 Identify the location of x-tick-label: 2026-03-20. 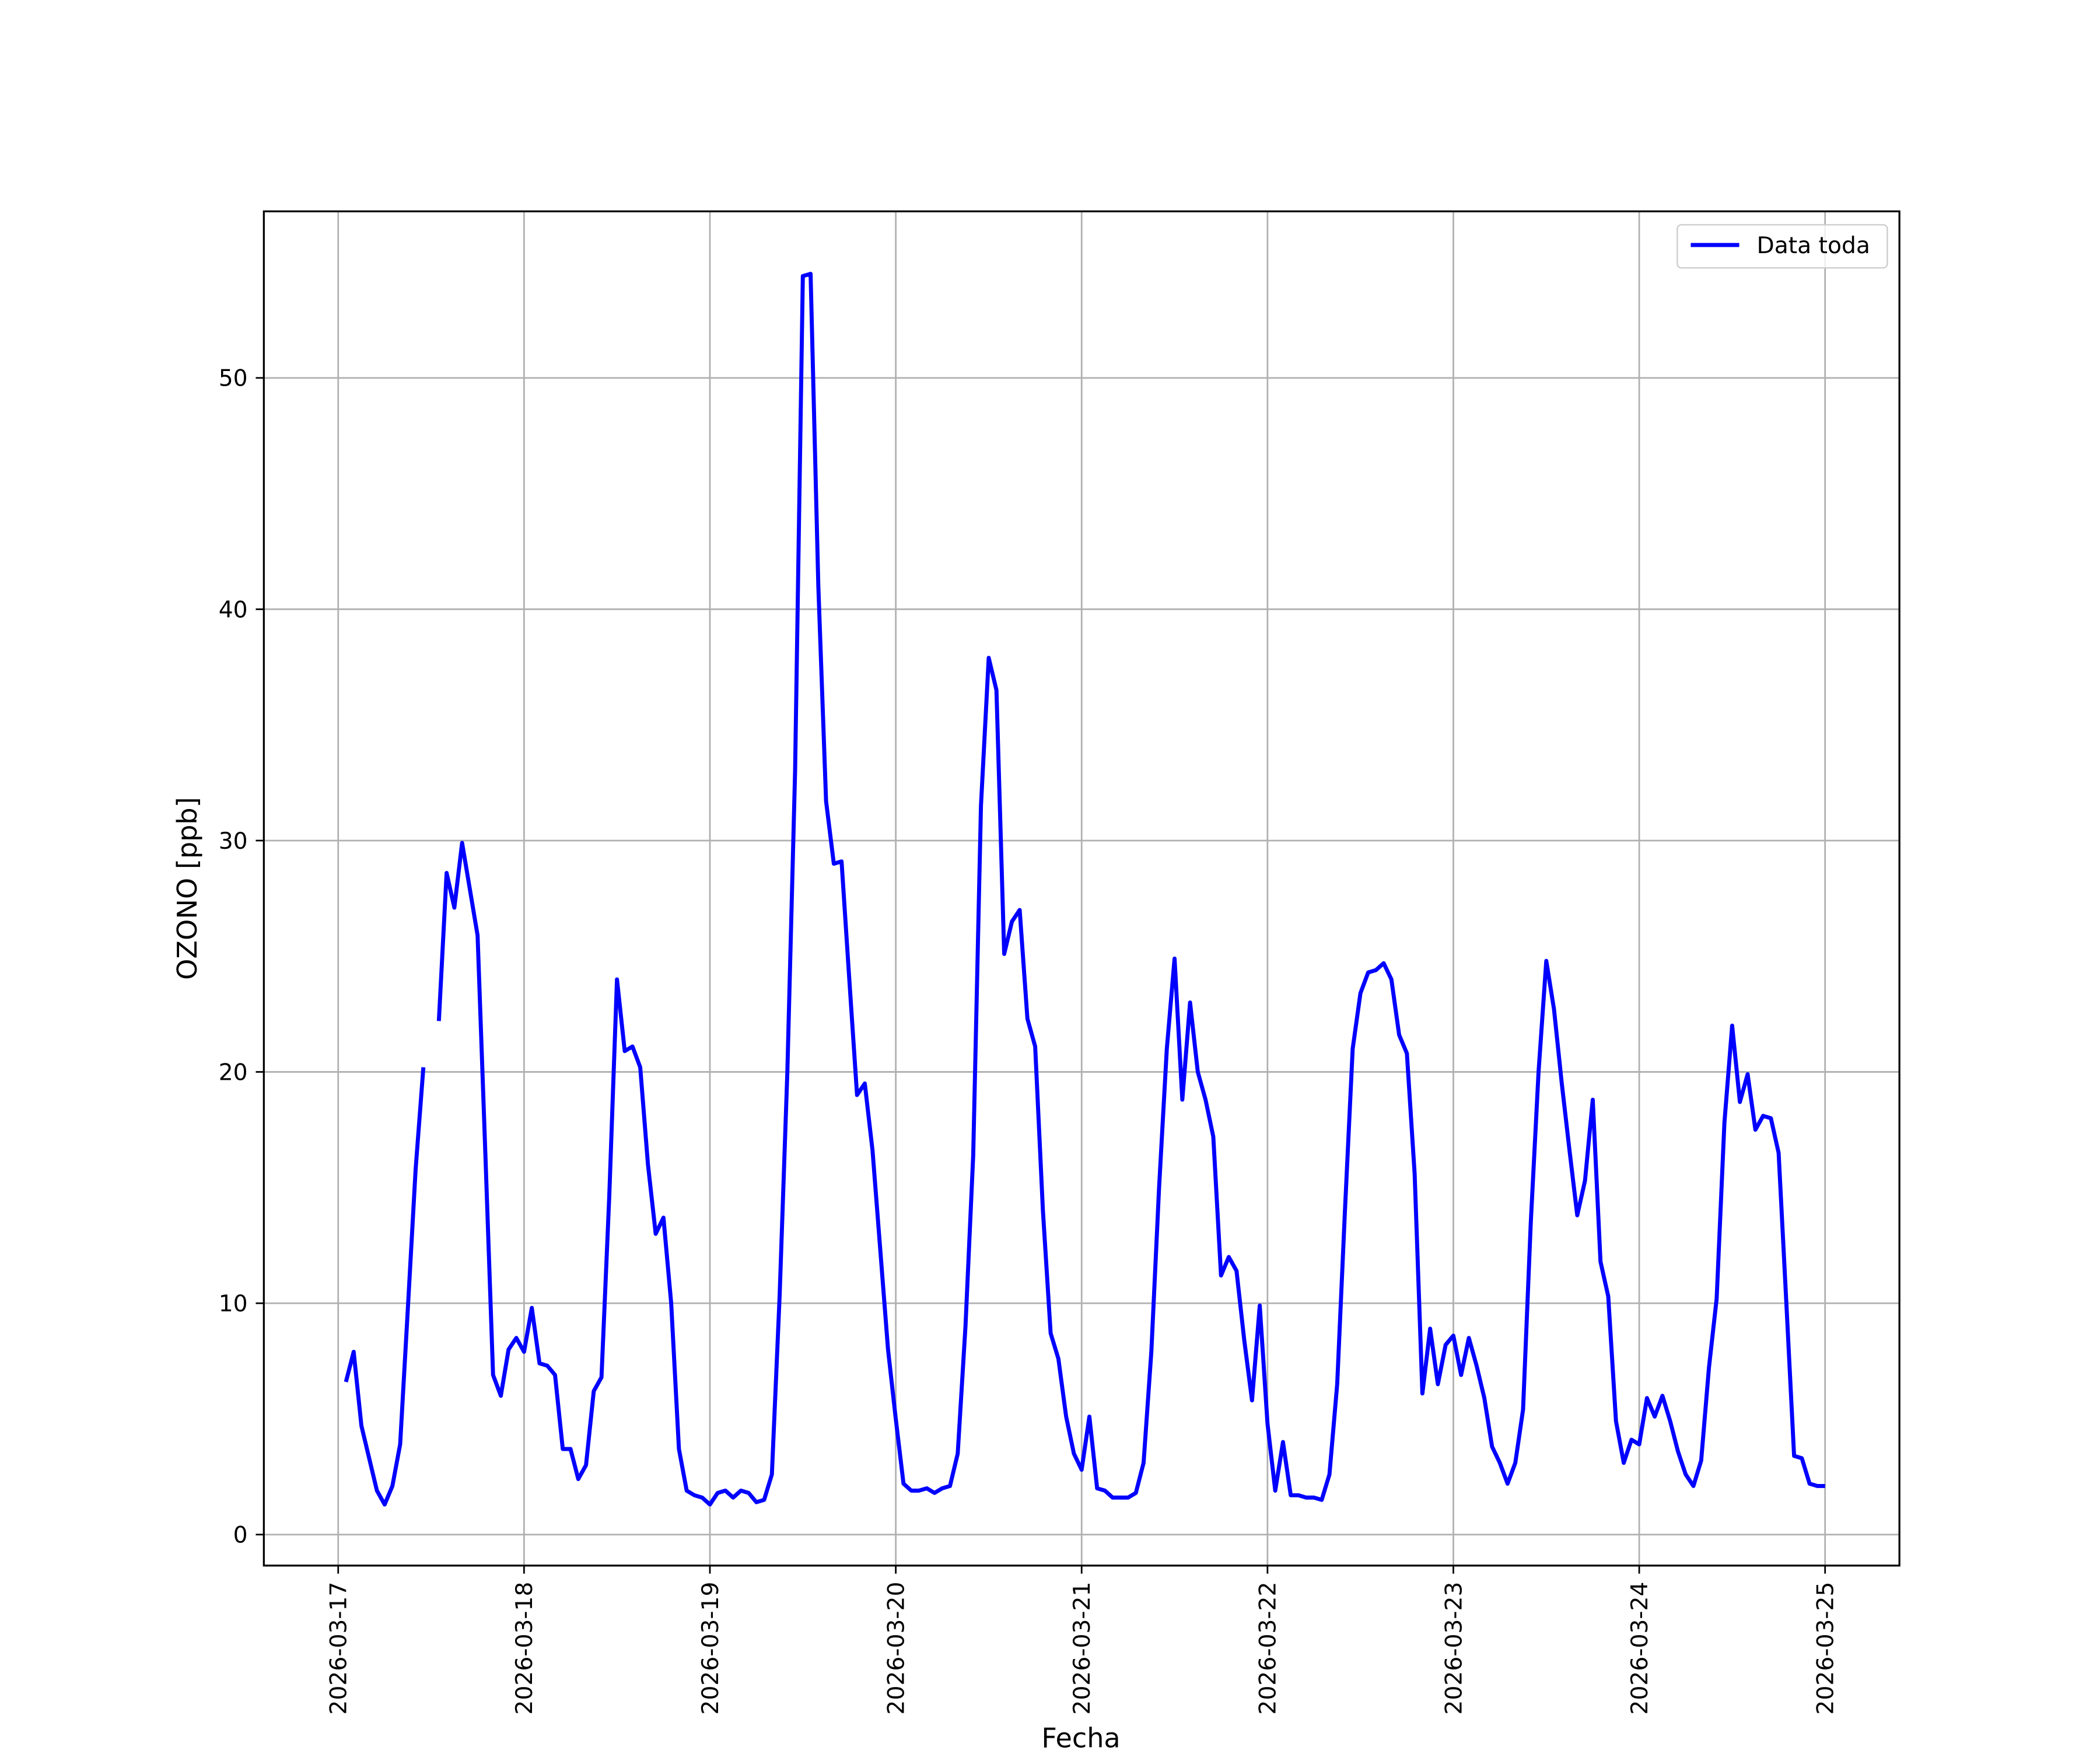
(896, 1648).